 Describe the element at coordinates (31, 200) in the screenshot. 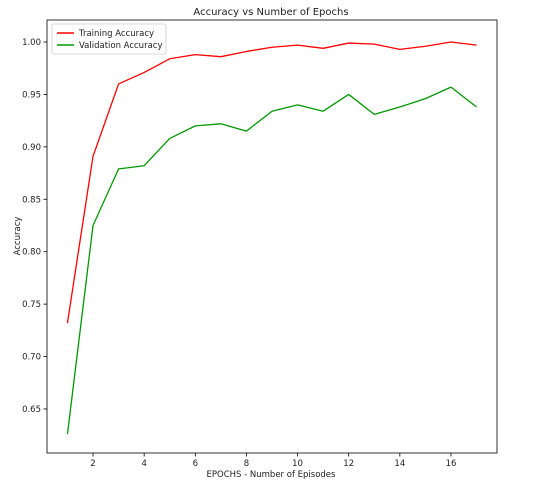

I see `y-tick-label: 0.85` at that location.